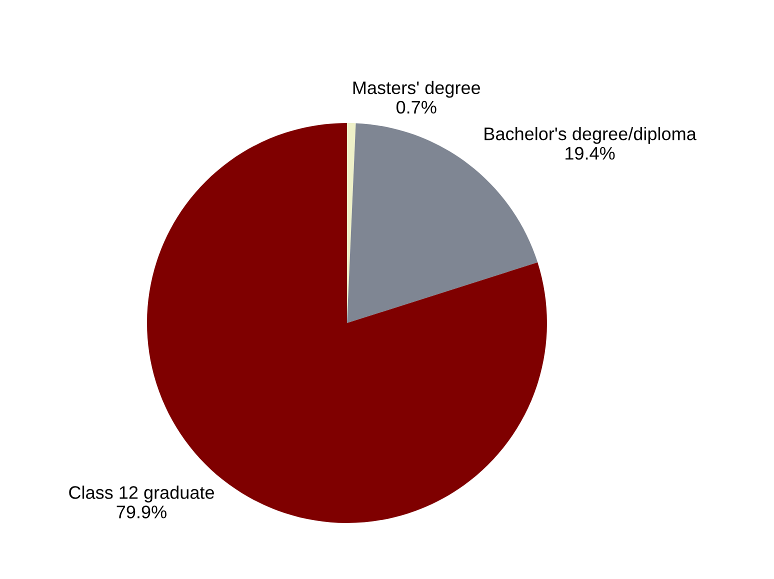  What do you see at coordinates (141, 512) in the screenshot?
I see `data-label: 79.9%` at bounding box center [141, 512].